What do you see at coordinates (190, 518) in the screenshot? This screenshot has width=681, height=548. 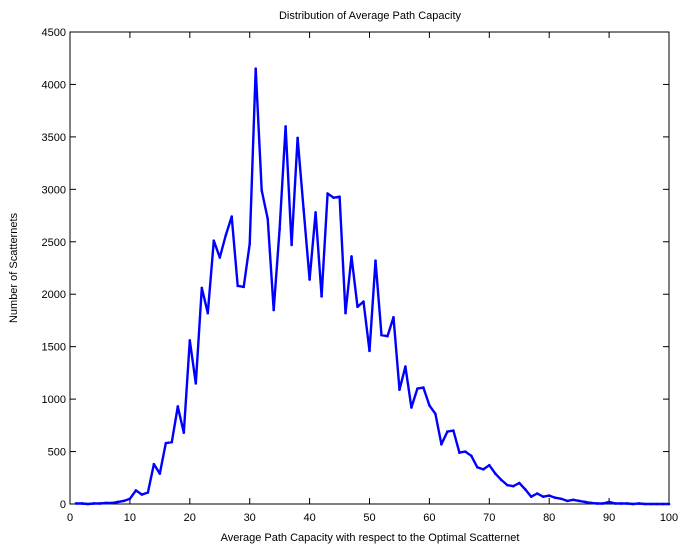 I see `x-tick-label: 20` at bounding box center [190, 518].